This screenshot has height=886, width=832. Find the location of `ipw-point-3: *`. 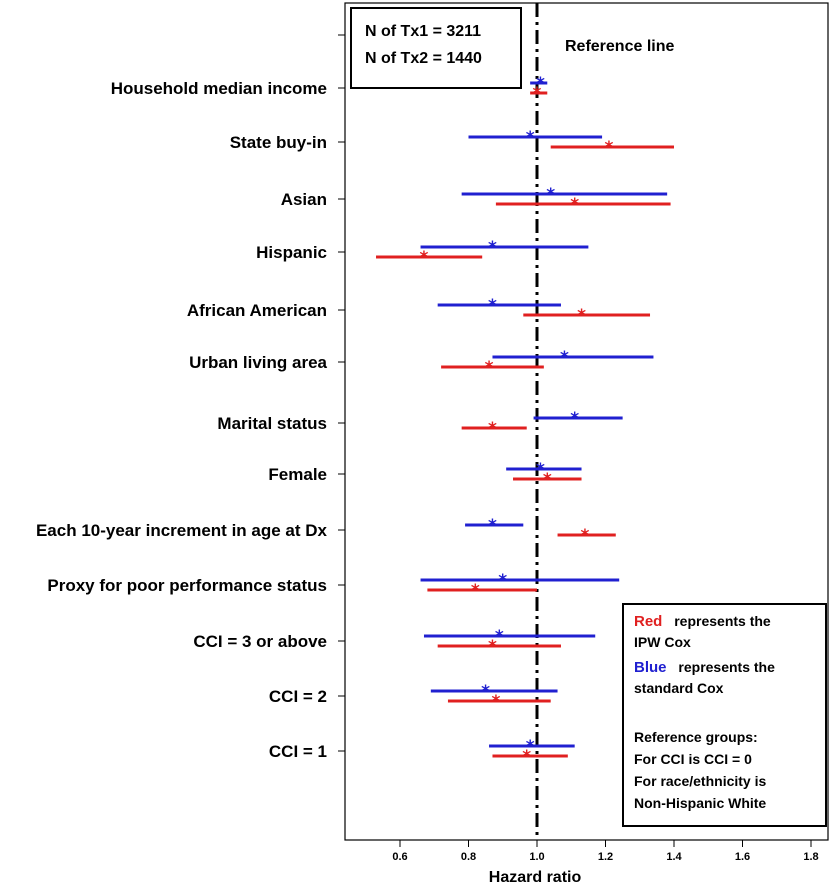

ipw-point-3: * is located at coordinates (424, 258).